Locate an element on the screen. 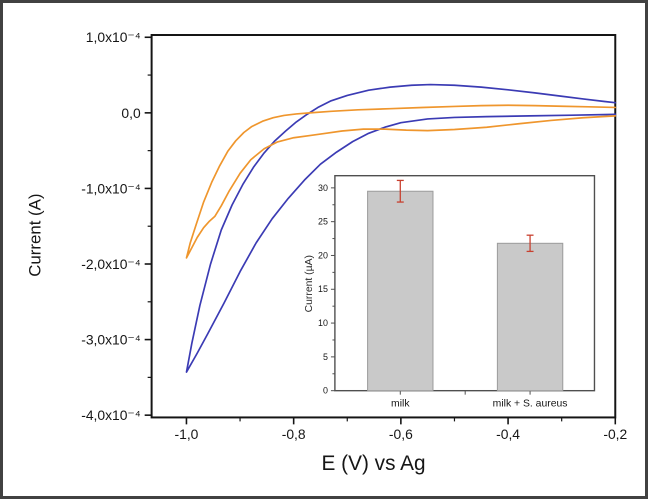  inset-category-label: milk is located at coordinates (400, 404).